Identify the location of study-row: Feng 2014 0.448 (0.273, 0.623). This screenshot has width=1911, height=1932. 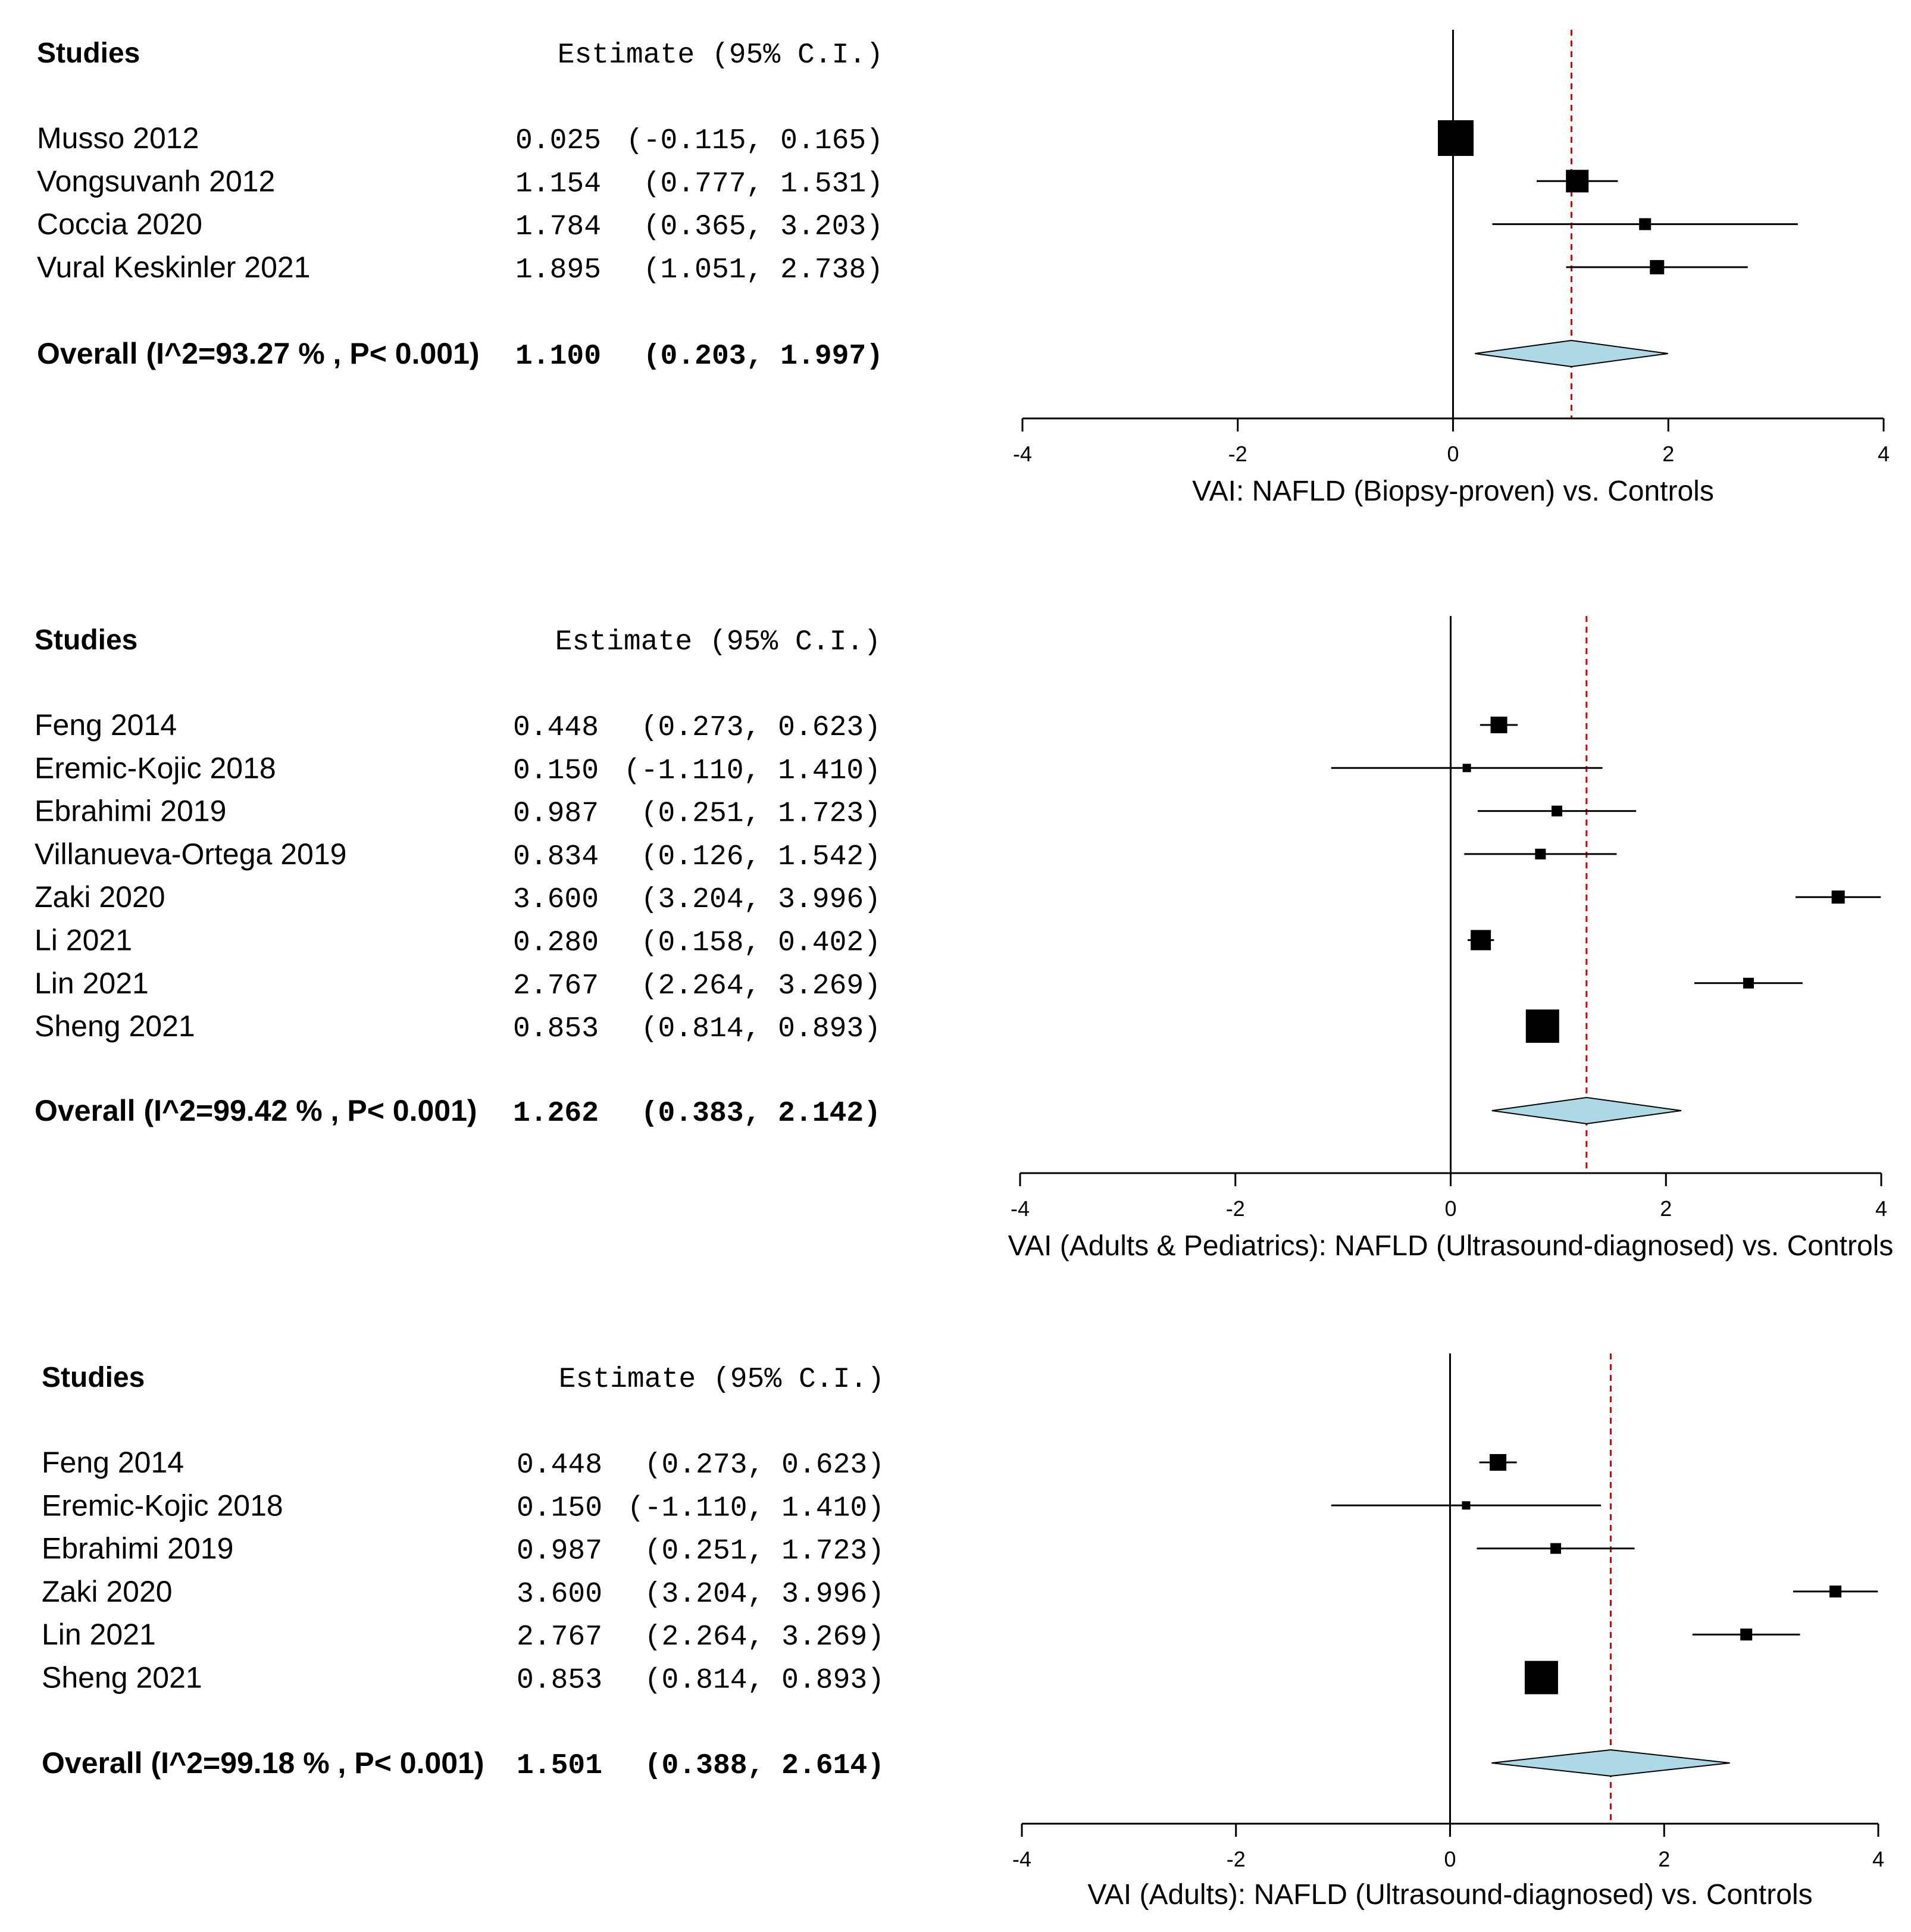
(776, 726).